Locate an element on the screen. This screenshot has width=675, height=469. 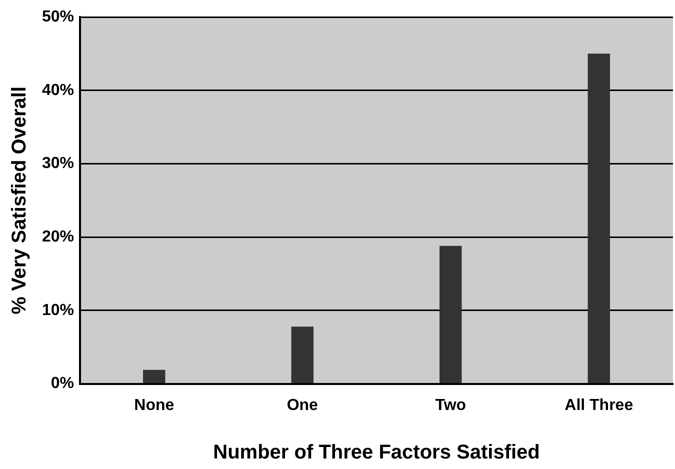
y-tick-label: 10% is located at coordinates (58, 310).